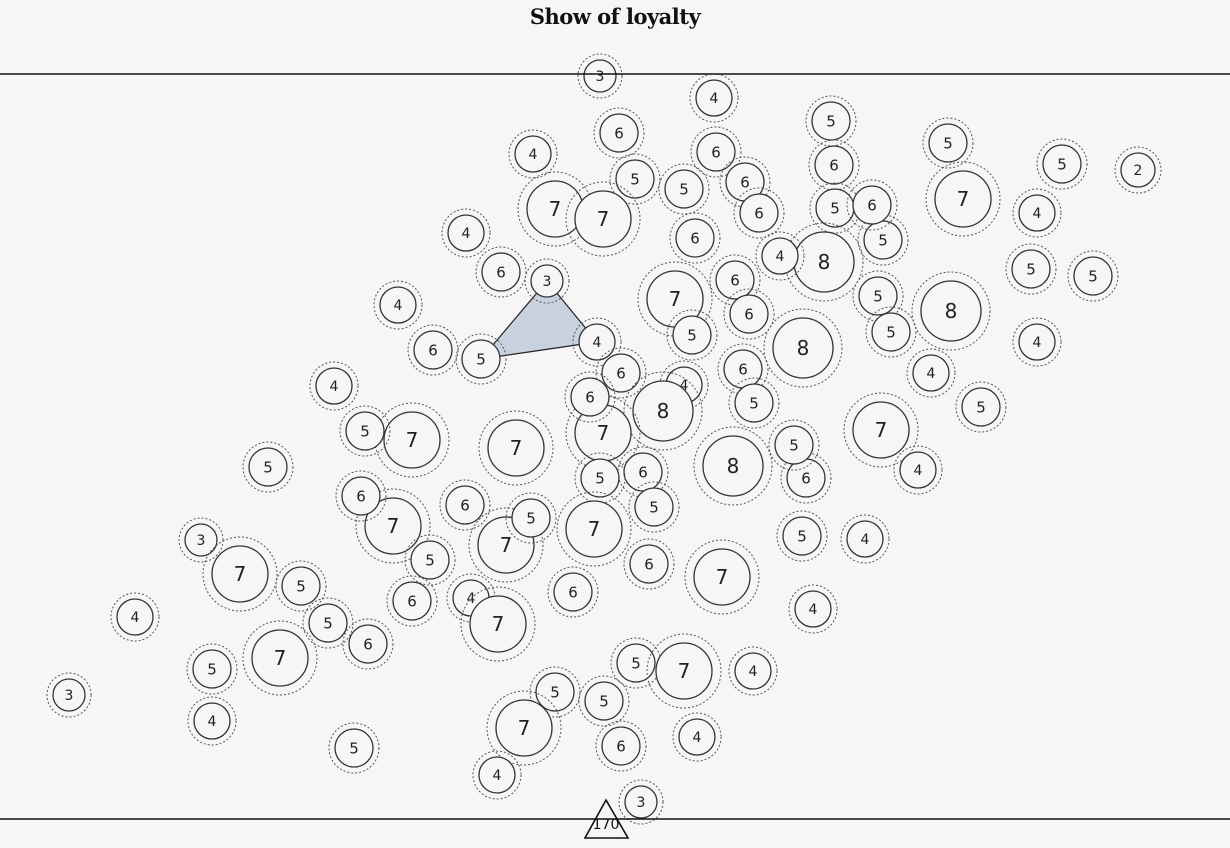 The image size is (1230, 848). I want to click on network-node: 3, so click(69, 695).